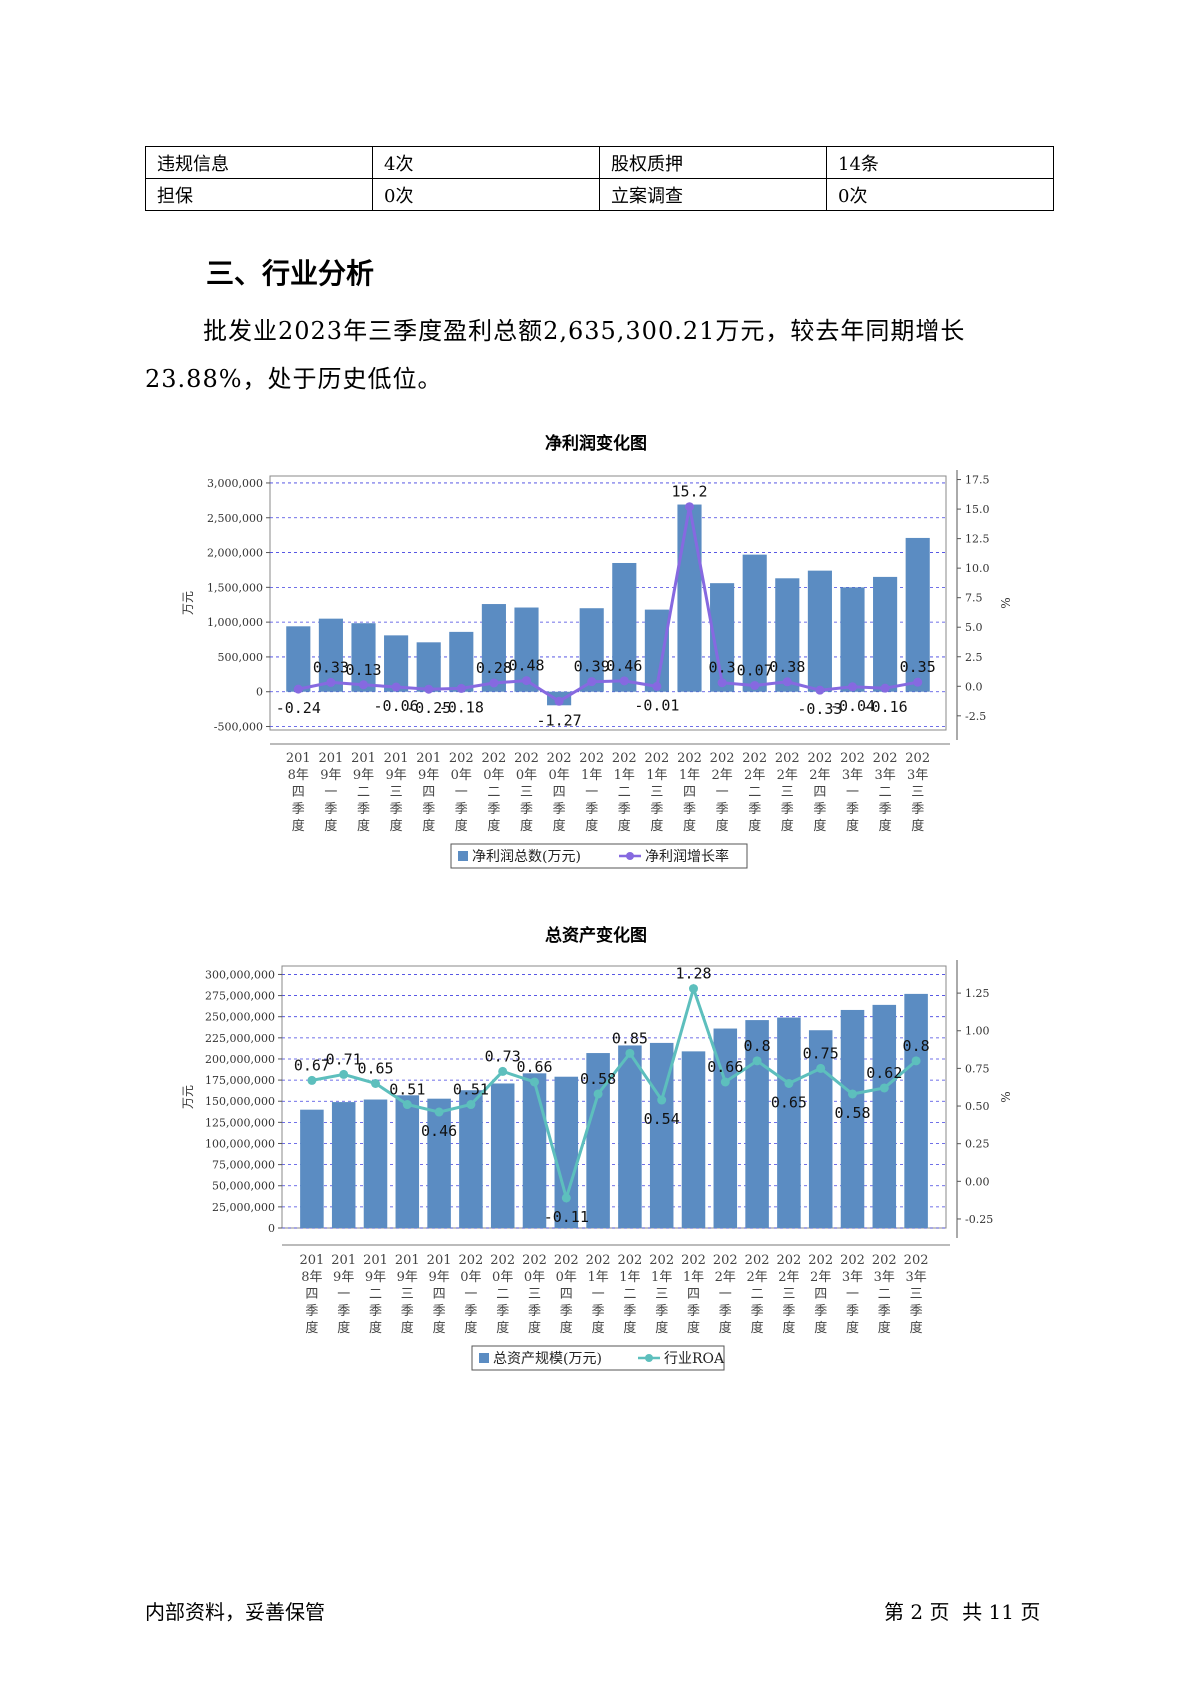 Image resolution: width=1191 pixels, height=1684 pixels. I want to click on table-row: 违规信息 4次 股权质押 14条, so click(599, 162).